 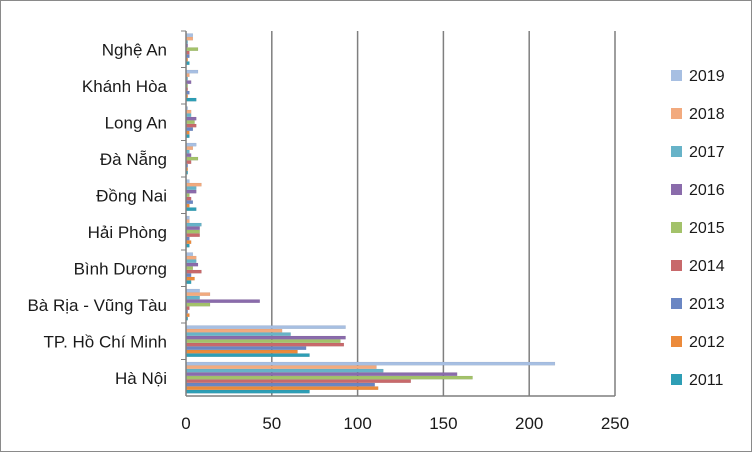 What do you see at coordinates (707, 76) in the screenshot?
I see `legend-label: 2019` at bounding box center [707, 76].